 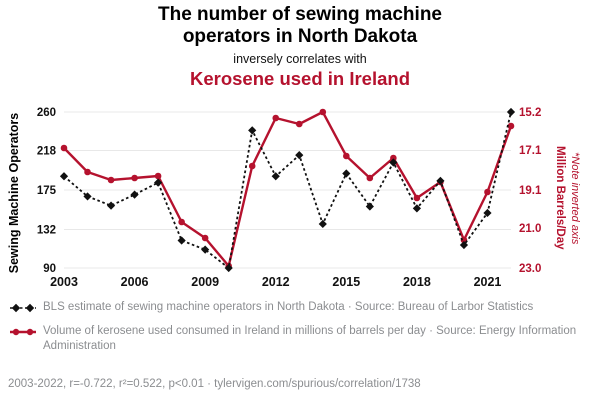 I want to click on svg-text: 17.1, so click(x=530, y=151).